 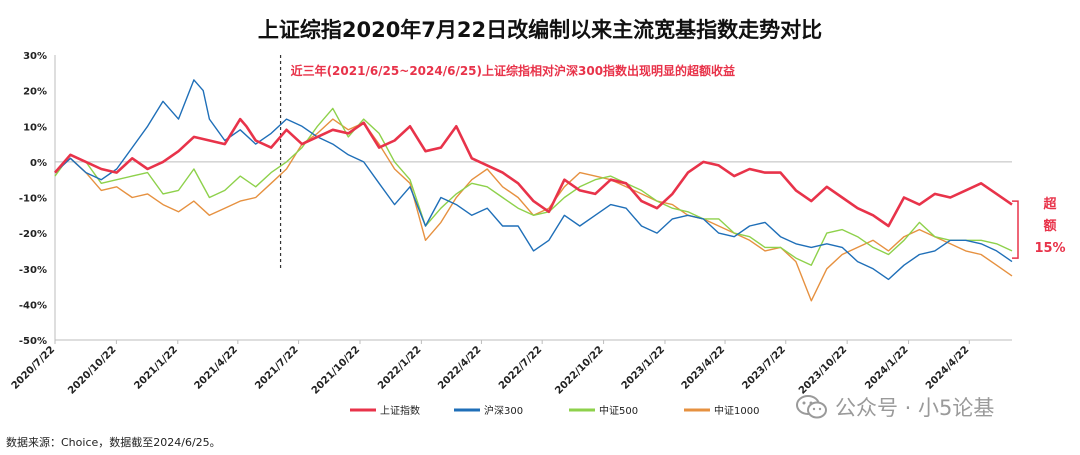 What do you see at coordinates (38, 163) in the screenshot?
I see `y-tick-label: 0%` at bounding box center [38, 163].